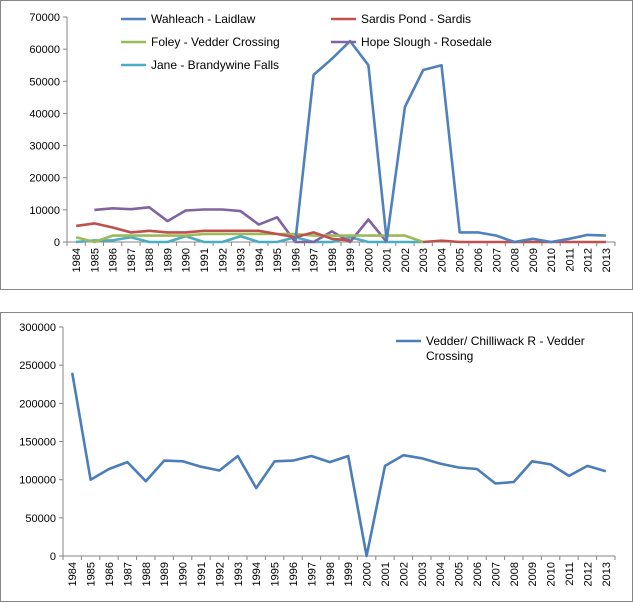  I want to click on y-tick-label: 200000, so click(37, 404).